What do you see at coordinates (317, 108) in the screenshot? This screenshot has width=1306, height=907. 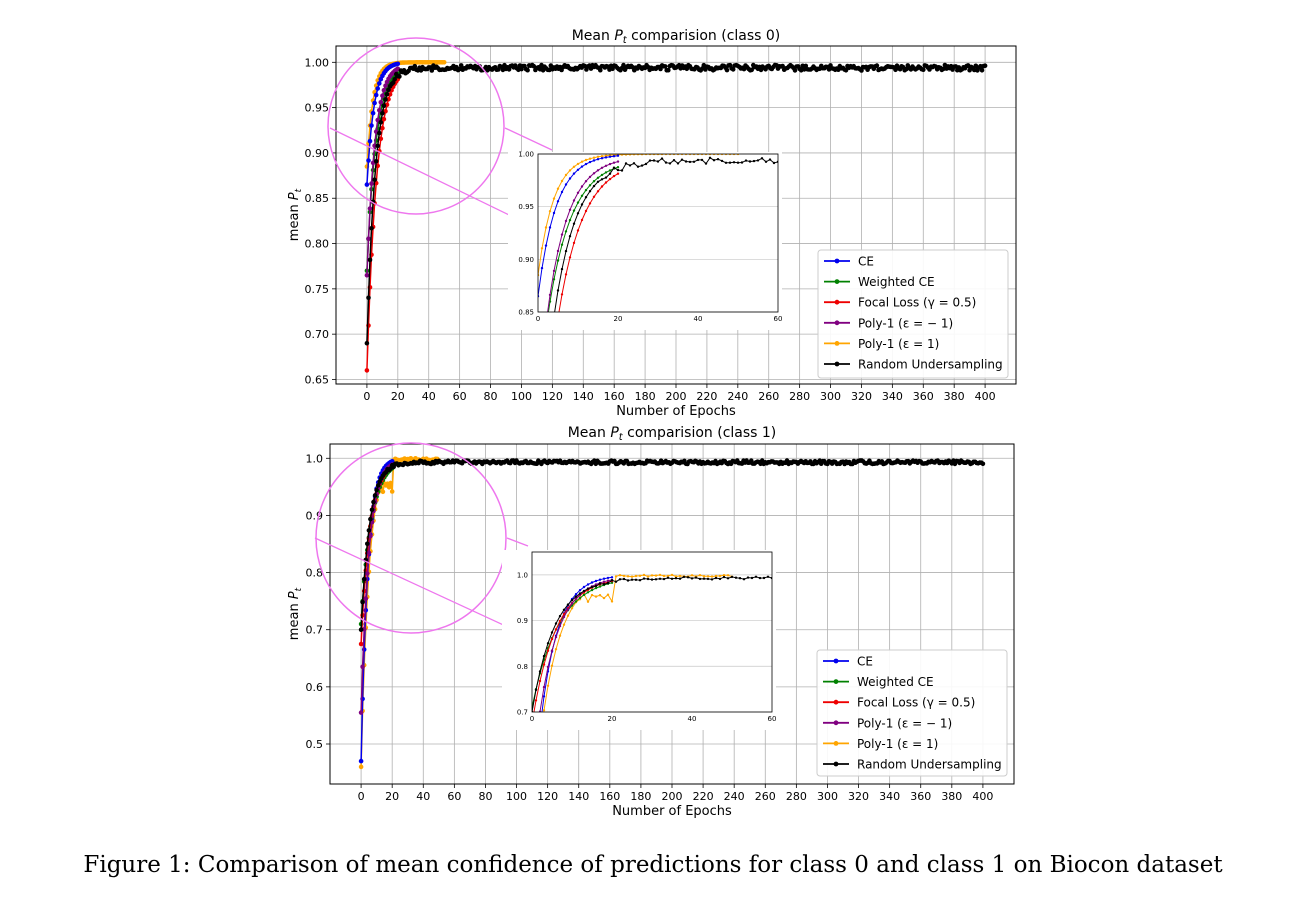 I see `y-tick-label: 0.95` at bounding box center [317, 108].